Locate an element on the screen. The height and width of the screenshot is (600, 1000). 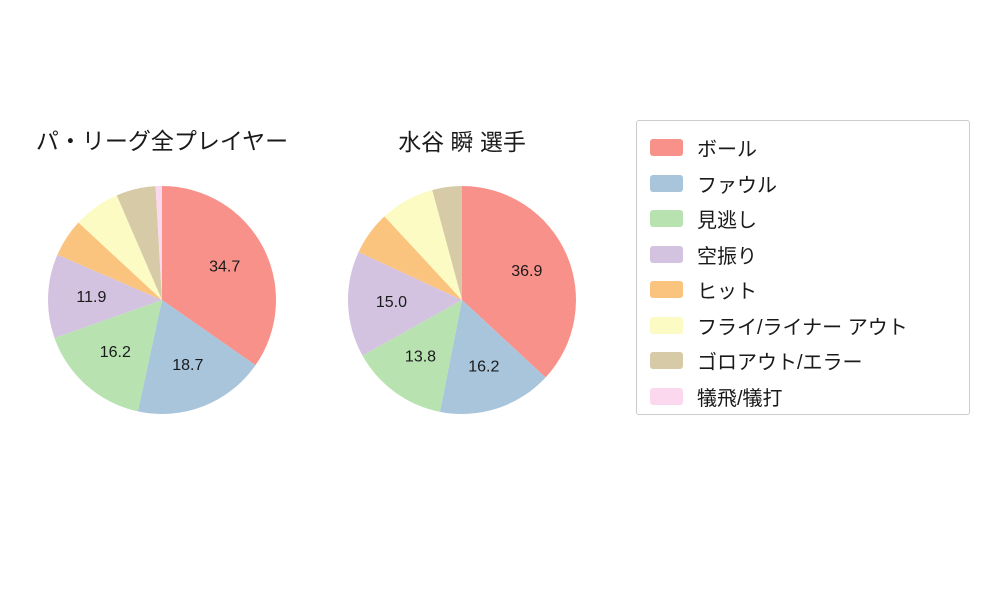
legend-item-2: 見逃し is located at coordinates (809, 219).